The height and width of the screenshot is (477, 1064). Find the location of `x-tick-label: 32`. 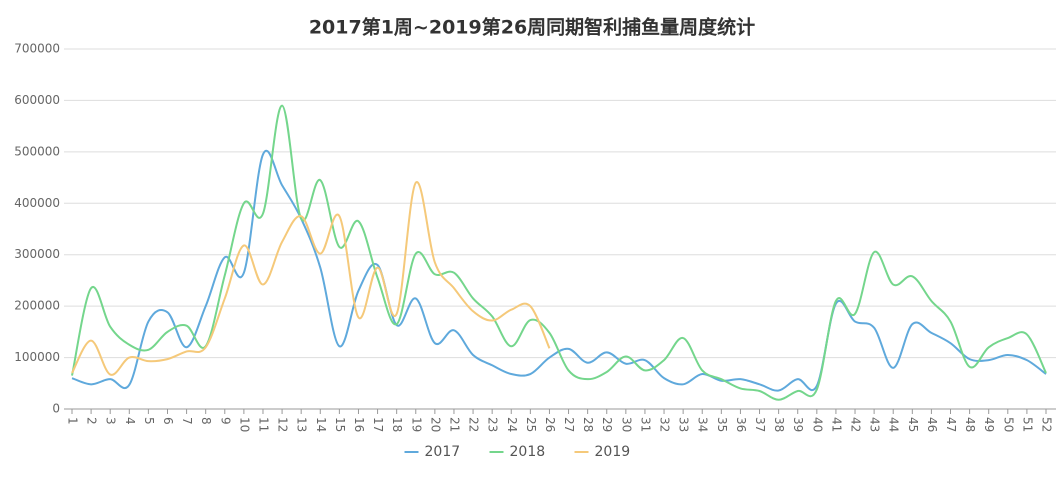

x-tick-label: 32 is located at coordinates (665, 424).